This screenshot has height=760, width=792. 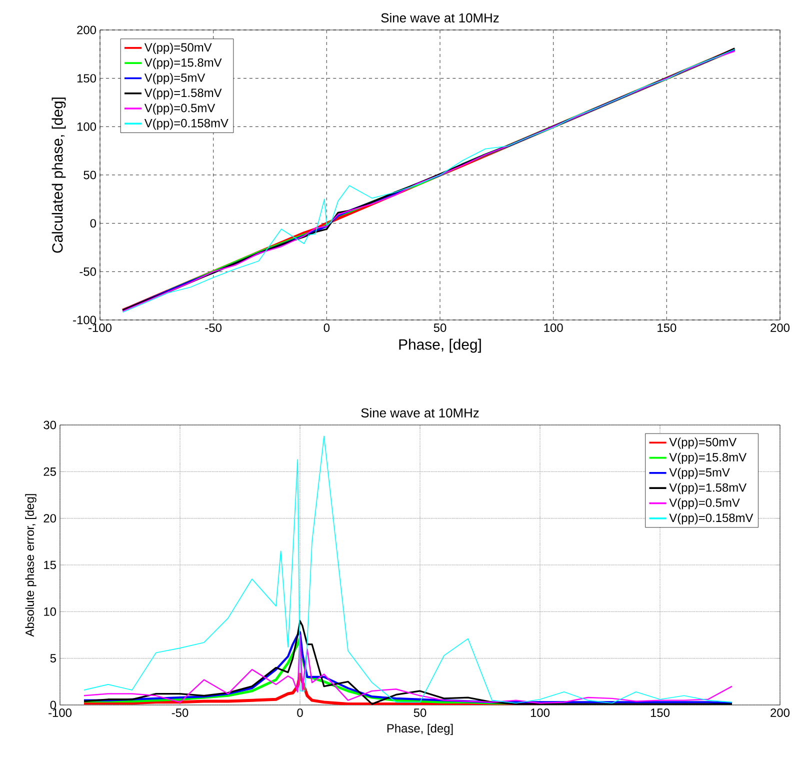 What do you see at coordinates (50, 471) in the screenshot?
I see `y-tick-label: 25` at bounding box center [50, 471].